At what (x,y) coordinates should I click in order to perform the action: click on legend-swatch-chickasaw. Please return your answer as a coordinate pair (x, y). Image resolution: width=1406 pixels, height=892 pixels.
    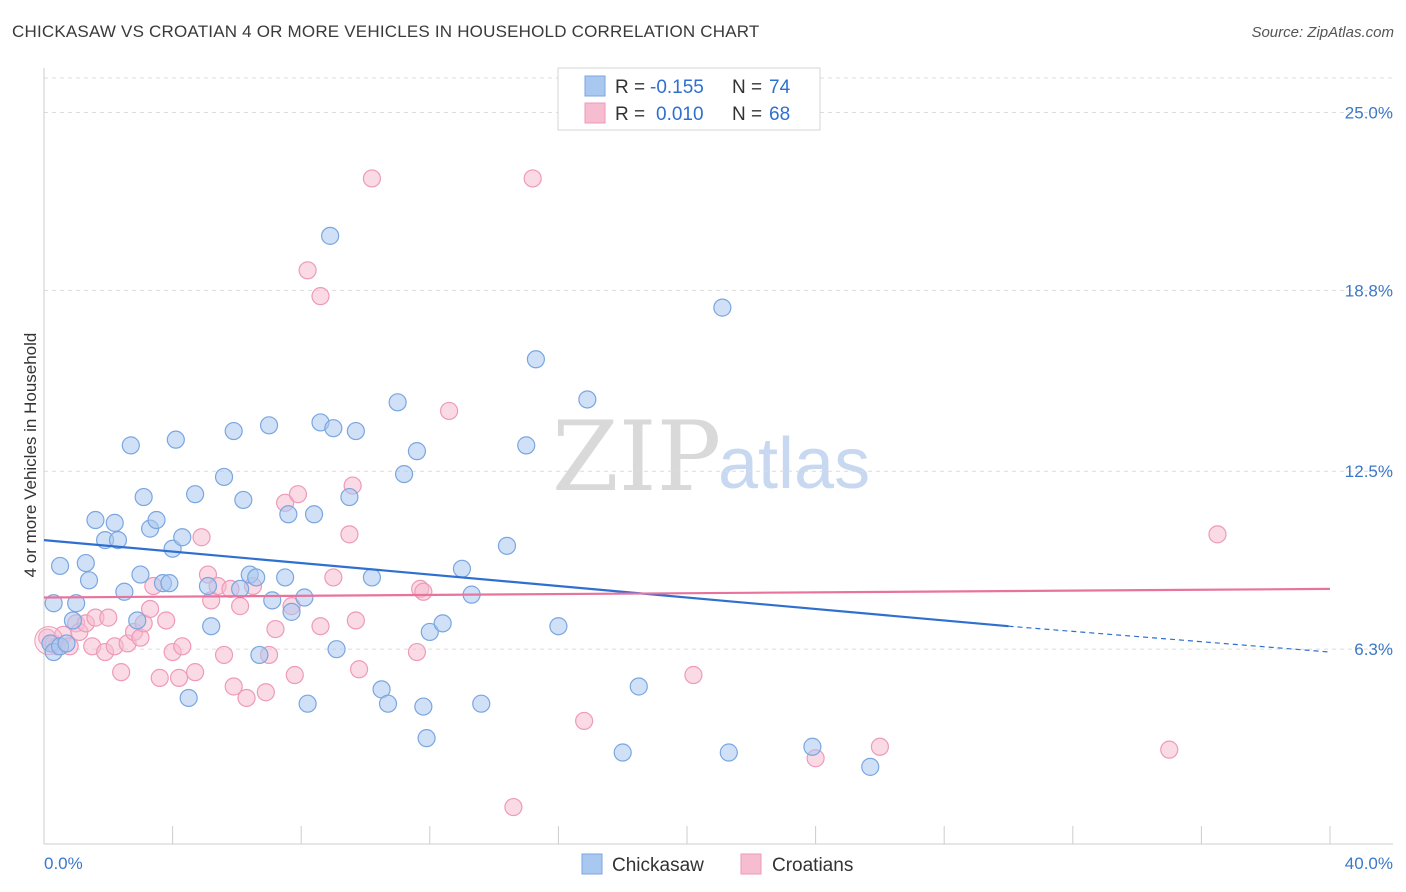
    Looking at the image, I should click on (595, 86).